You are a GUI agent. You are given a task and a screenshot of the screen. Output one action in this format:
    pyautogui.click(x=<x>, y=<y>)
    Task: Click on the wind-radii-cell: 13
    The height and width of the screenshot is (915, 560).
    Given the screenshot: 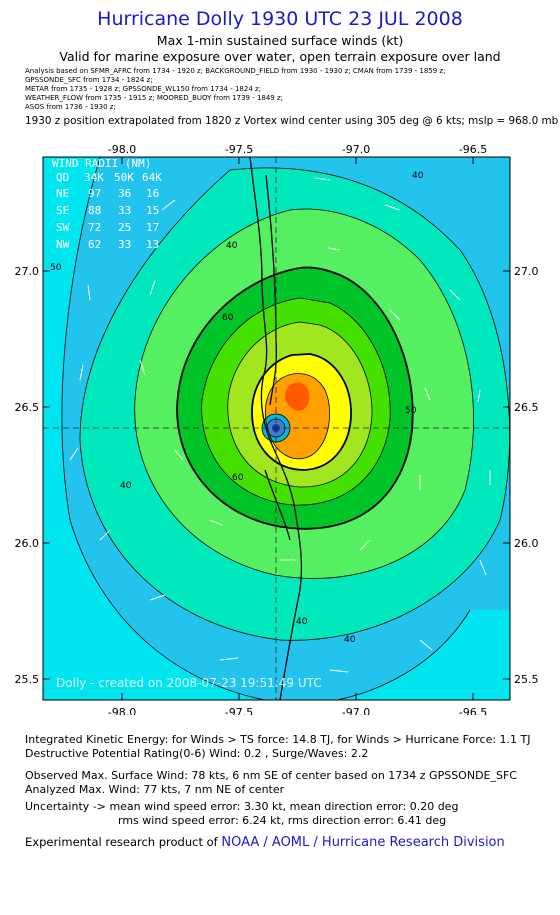 What is the action you would take?
    pyautogui.click(x=152, y=244)
    